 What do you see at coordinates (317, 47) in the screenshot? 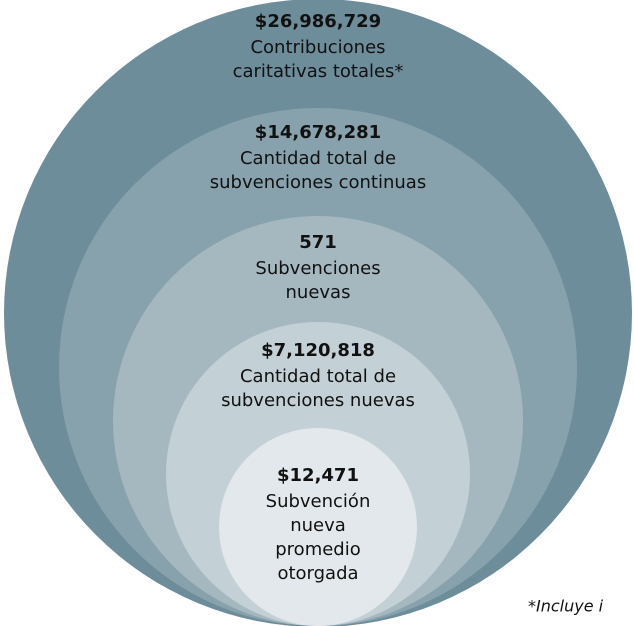
I see `node-label: Contribuciones` at bounding box center [317, 47].